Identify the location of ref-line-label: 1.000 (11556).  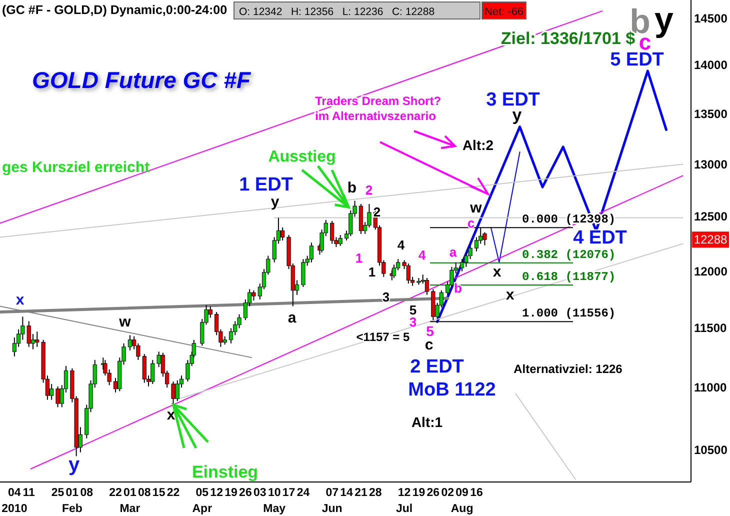
(569, 313).